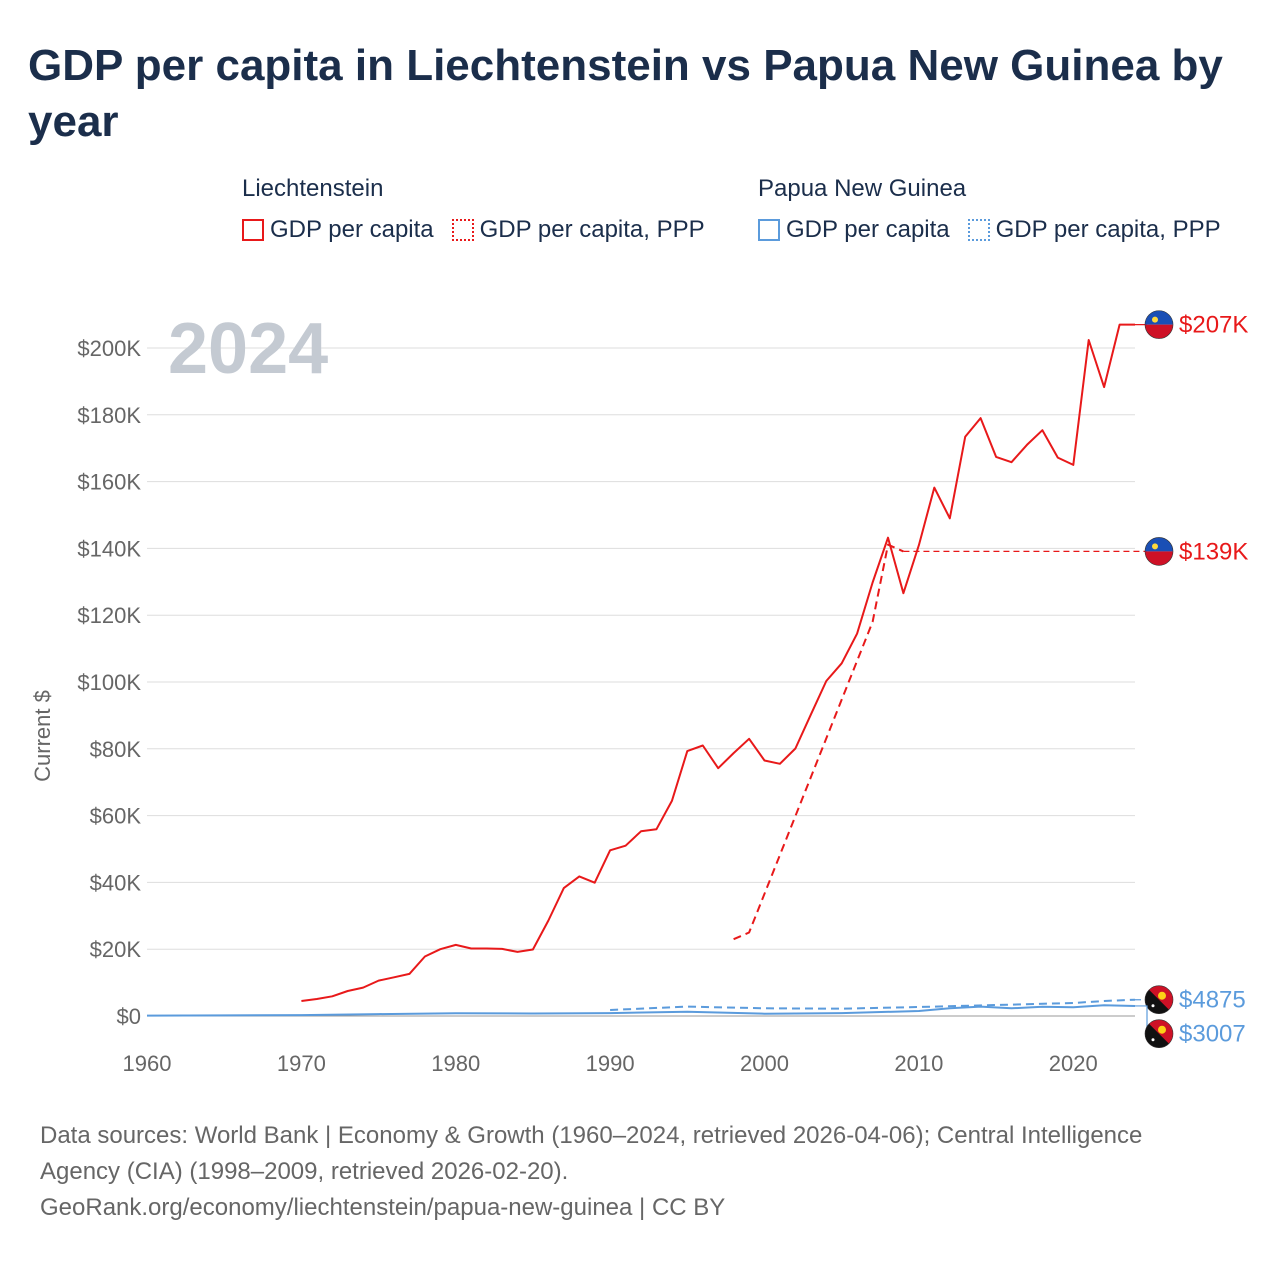 Image resolution: width=1280 pixels, height=1280 pixels. I want to click on y-tick-label: $60K, so click(116, 816).